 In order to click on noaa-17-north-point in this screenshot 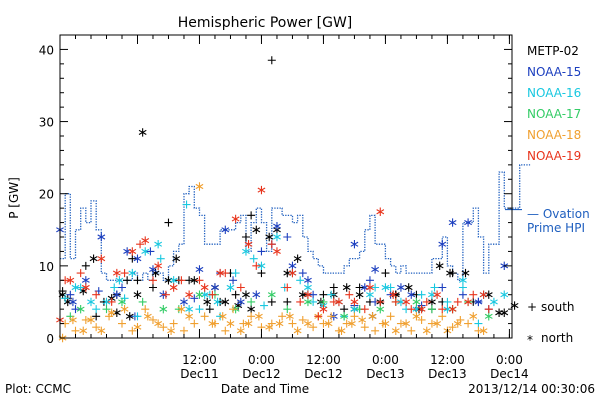, I will do `click(488, 316)`.